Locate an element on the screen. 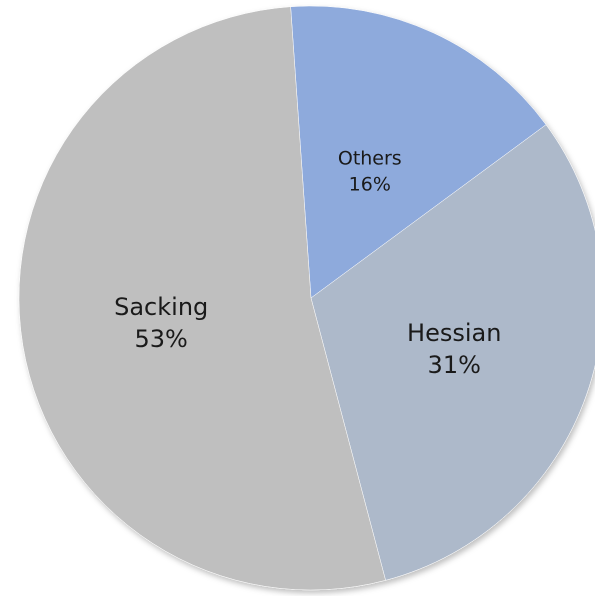 Image resolution: width=595 pixels, height=596 pixels. slice-value-sacking: 53% is located at coordinates (161, 339).